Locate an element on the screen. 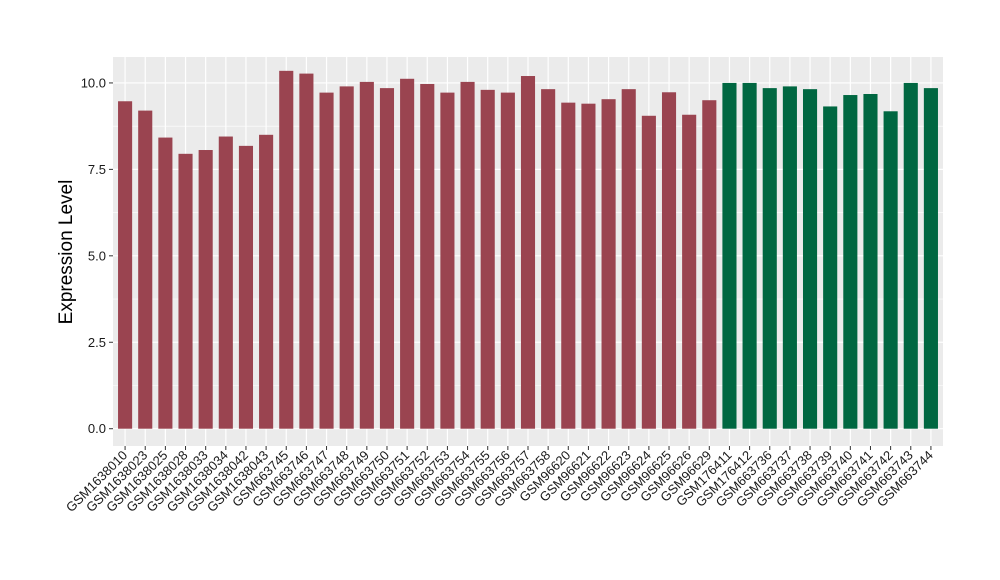  bar-GSM663743 is located at coordinates (910, 255).